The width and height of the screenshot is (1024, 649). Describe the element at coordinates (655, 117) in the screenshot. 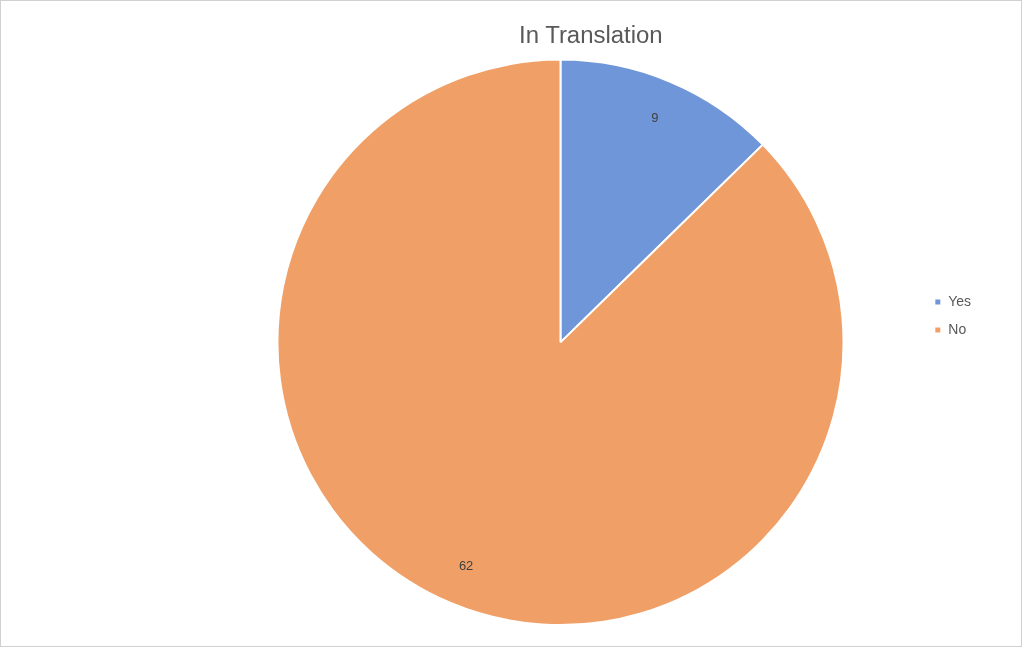

I see `data-label: 9` at that location.